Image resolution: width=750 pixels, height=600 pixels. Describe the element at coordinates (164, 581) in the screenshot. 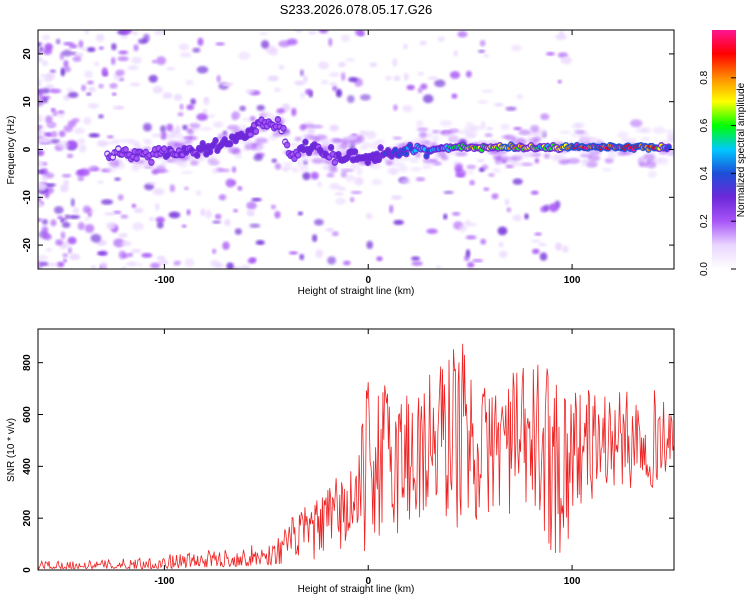

I see `snr-x-tick-label: -100` at that location.